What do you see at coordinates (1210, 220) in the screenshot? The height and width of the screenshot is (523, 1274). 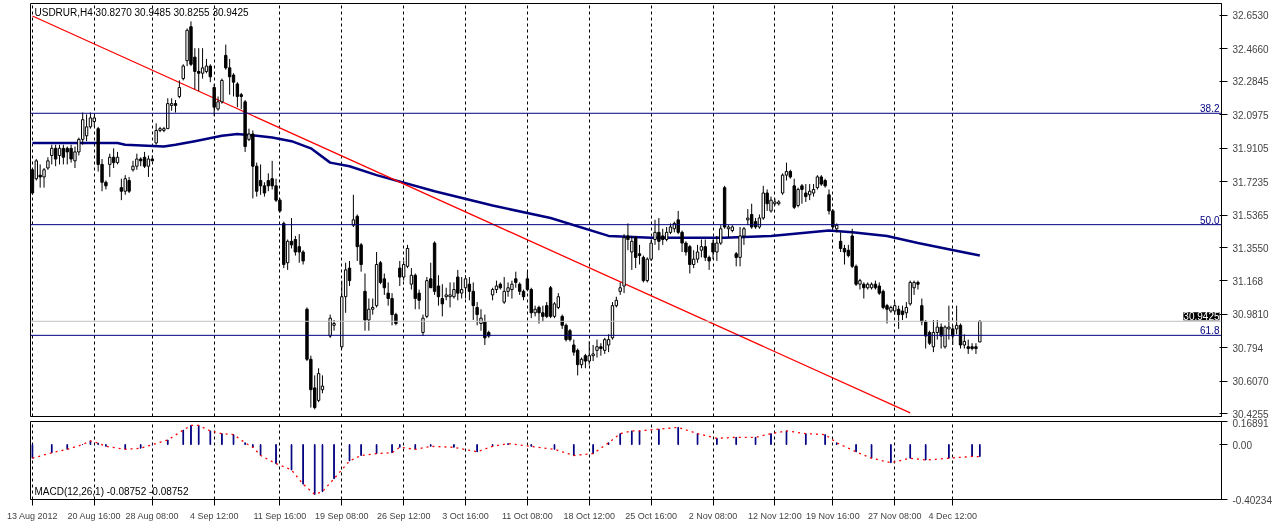 I see `annotation: 50.0` at bounding box center [1210, 220].